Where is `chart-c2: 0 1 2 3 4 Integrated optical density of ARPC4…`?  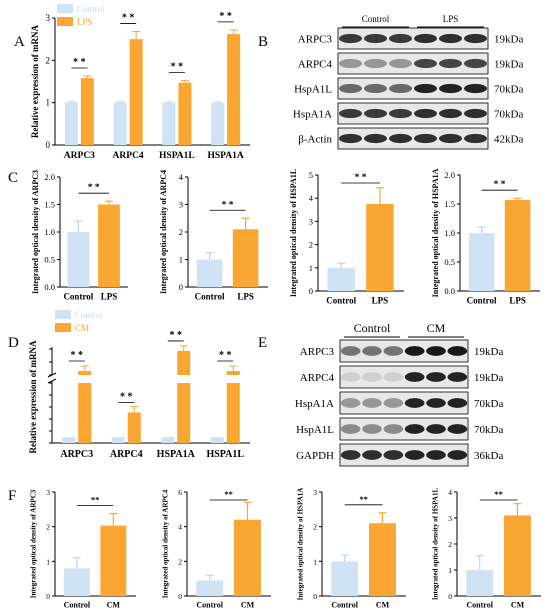
chart-c2: 0 1 2 3 4 Integrated optical density of ARPC4… is located at coordinates (213, 236).